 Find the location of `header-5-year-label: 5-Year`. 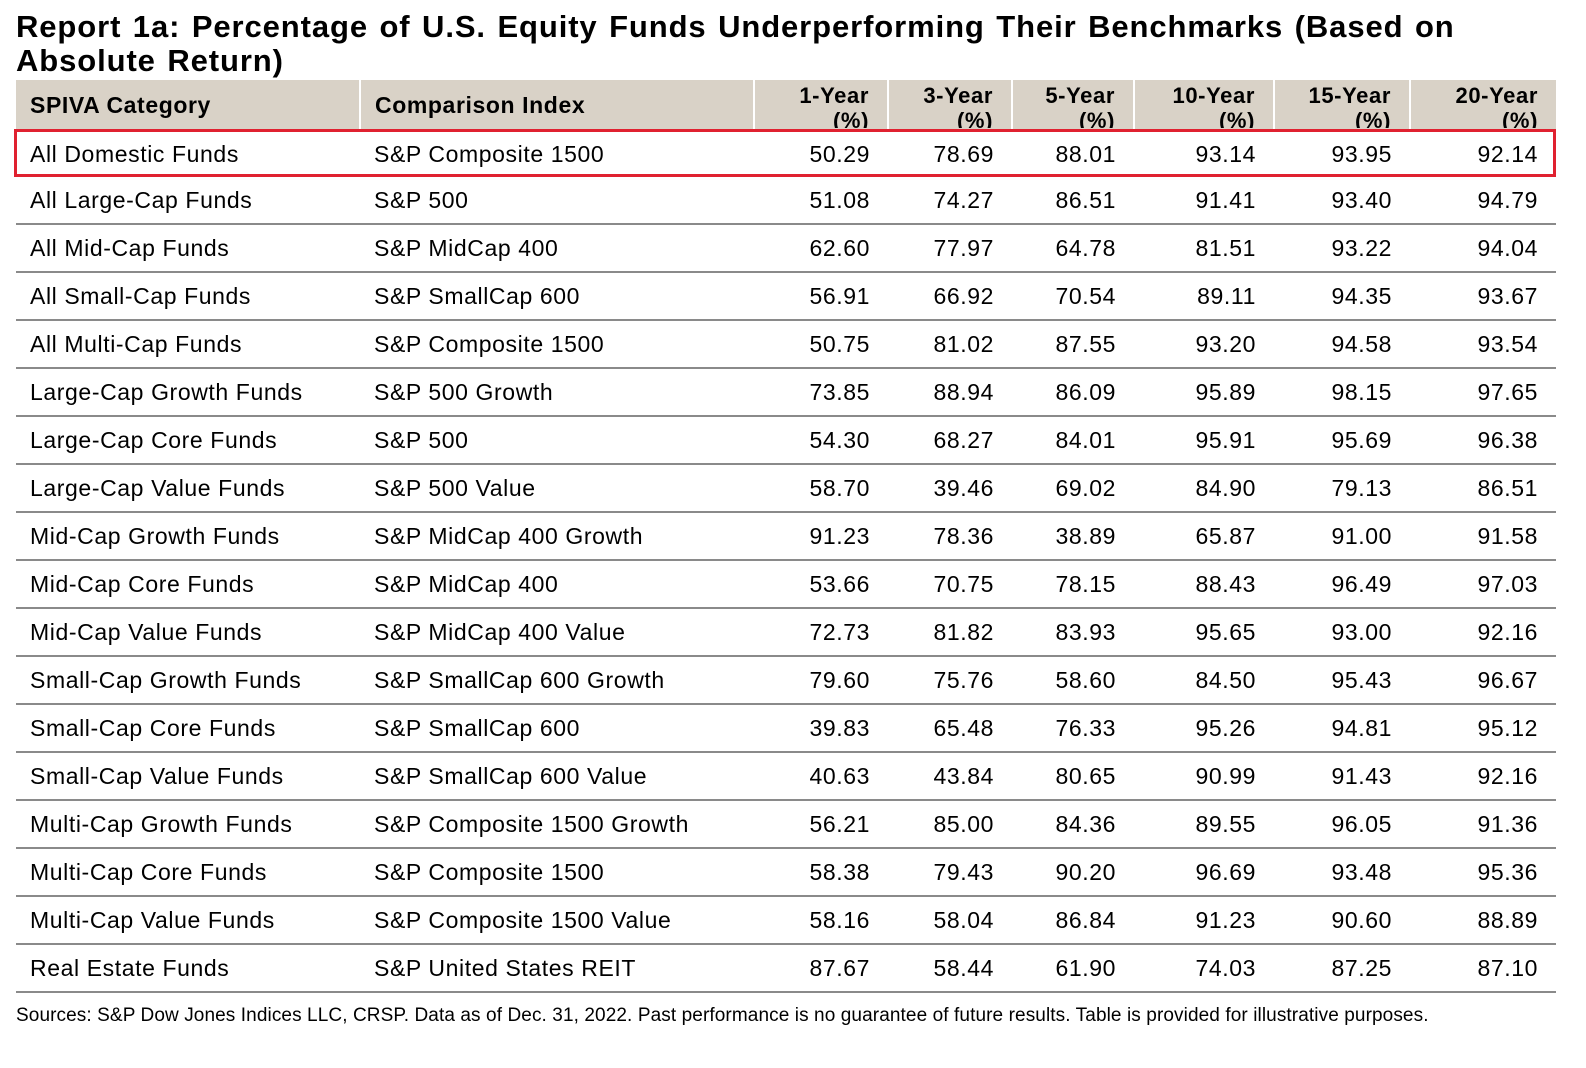

header-5-year-label: 5-Year is located at coordinates (1080, 95).